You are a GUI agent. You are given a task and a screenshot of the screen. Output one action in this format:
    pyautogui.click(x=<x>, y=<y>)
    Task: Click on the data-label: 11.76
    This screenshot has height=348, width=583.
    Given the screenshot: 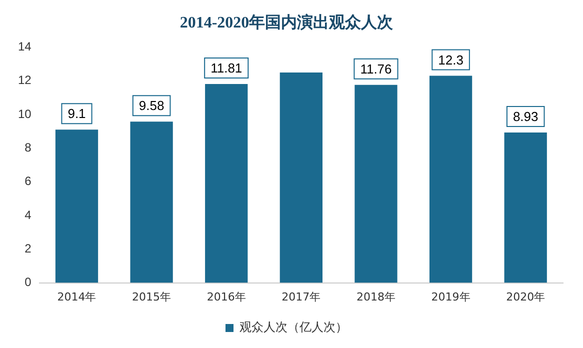 What is the action you would take?
    pyautogui.click(x=376, y=68)
    